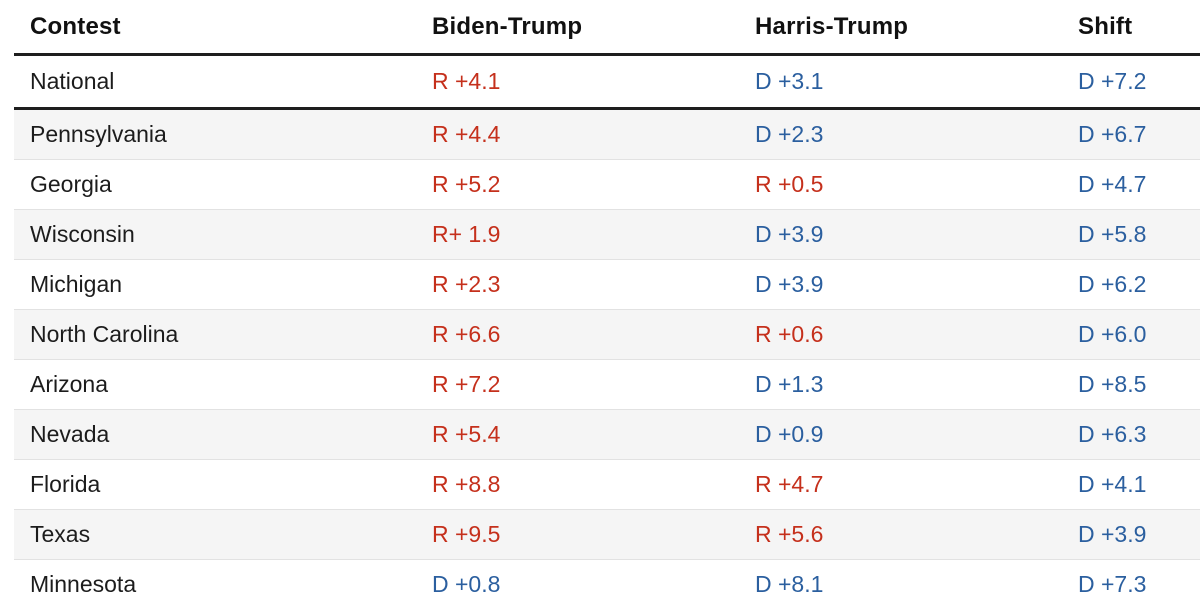 The height and width of the screenshot is (600, 1200). I want to click on harris-trump-cell: R +5.6, so click(789, 534).